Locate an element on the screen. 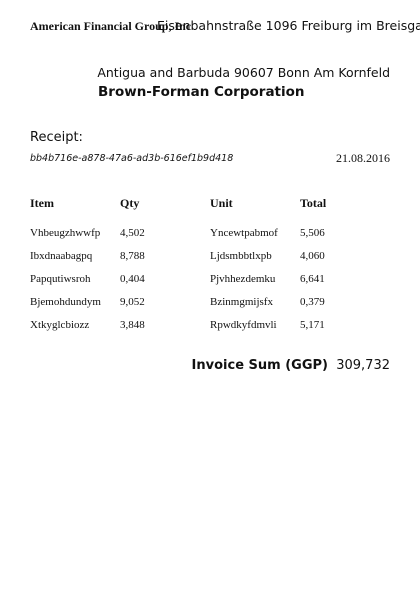  cell-qty: 8,788 is located at coordinates (132, 256).